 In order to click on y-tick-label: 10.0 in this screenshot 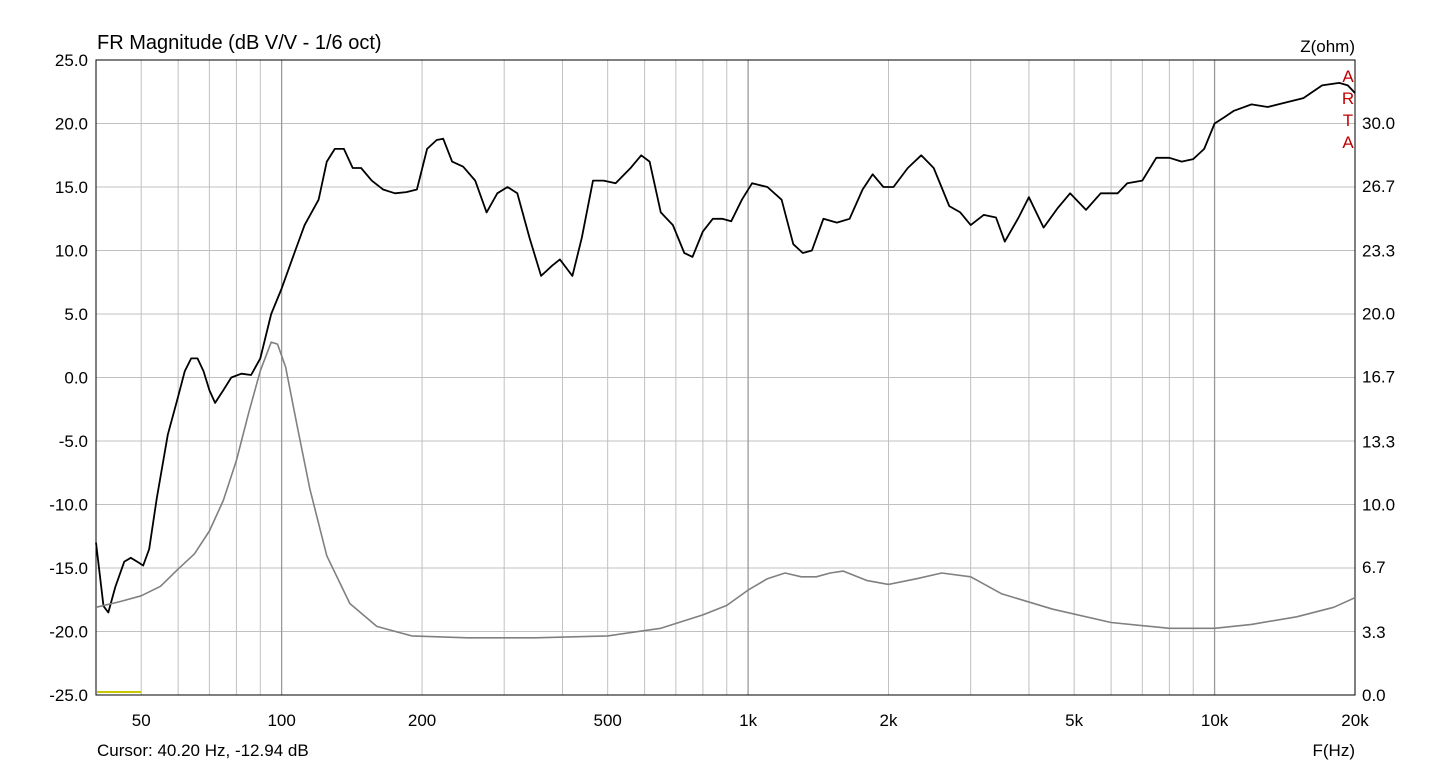, I will do `click(71, 251)`.